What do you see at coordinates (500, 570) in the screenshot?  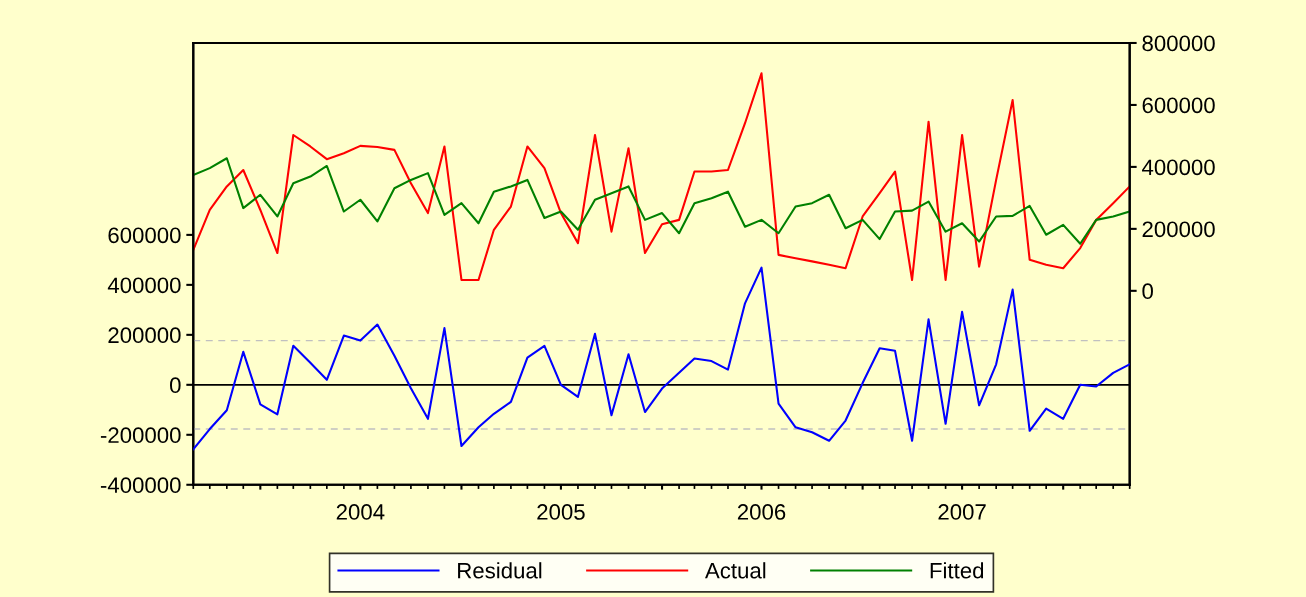 I see `legend-label: Residual` at bounding box center [500, 570].